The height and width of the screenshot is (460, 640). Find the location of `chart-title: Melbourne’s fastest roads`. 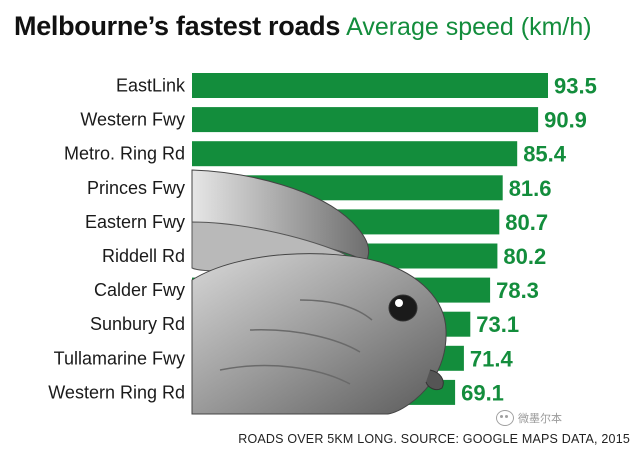

chart-title: Melbourne’s fastest roads is located at coordinates (177, 26).